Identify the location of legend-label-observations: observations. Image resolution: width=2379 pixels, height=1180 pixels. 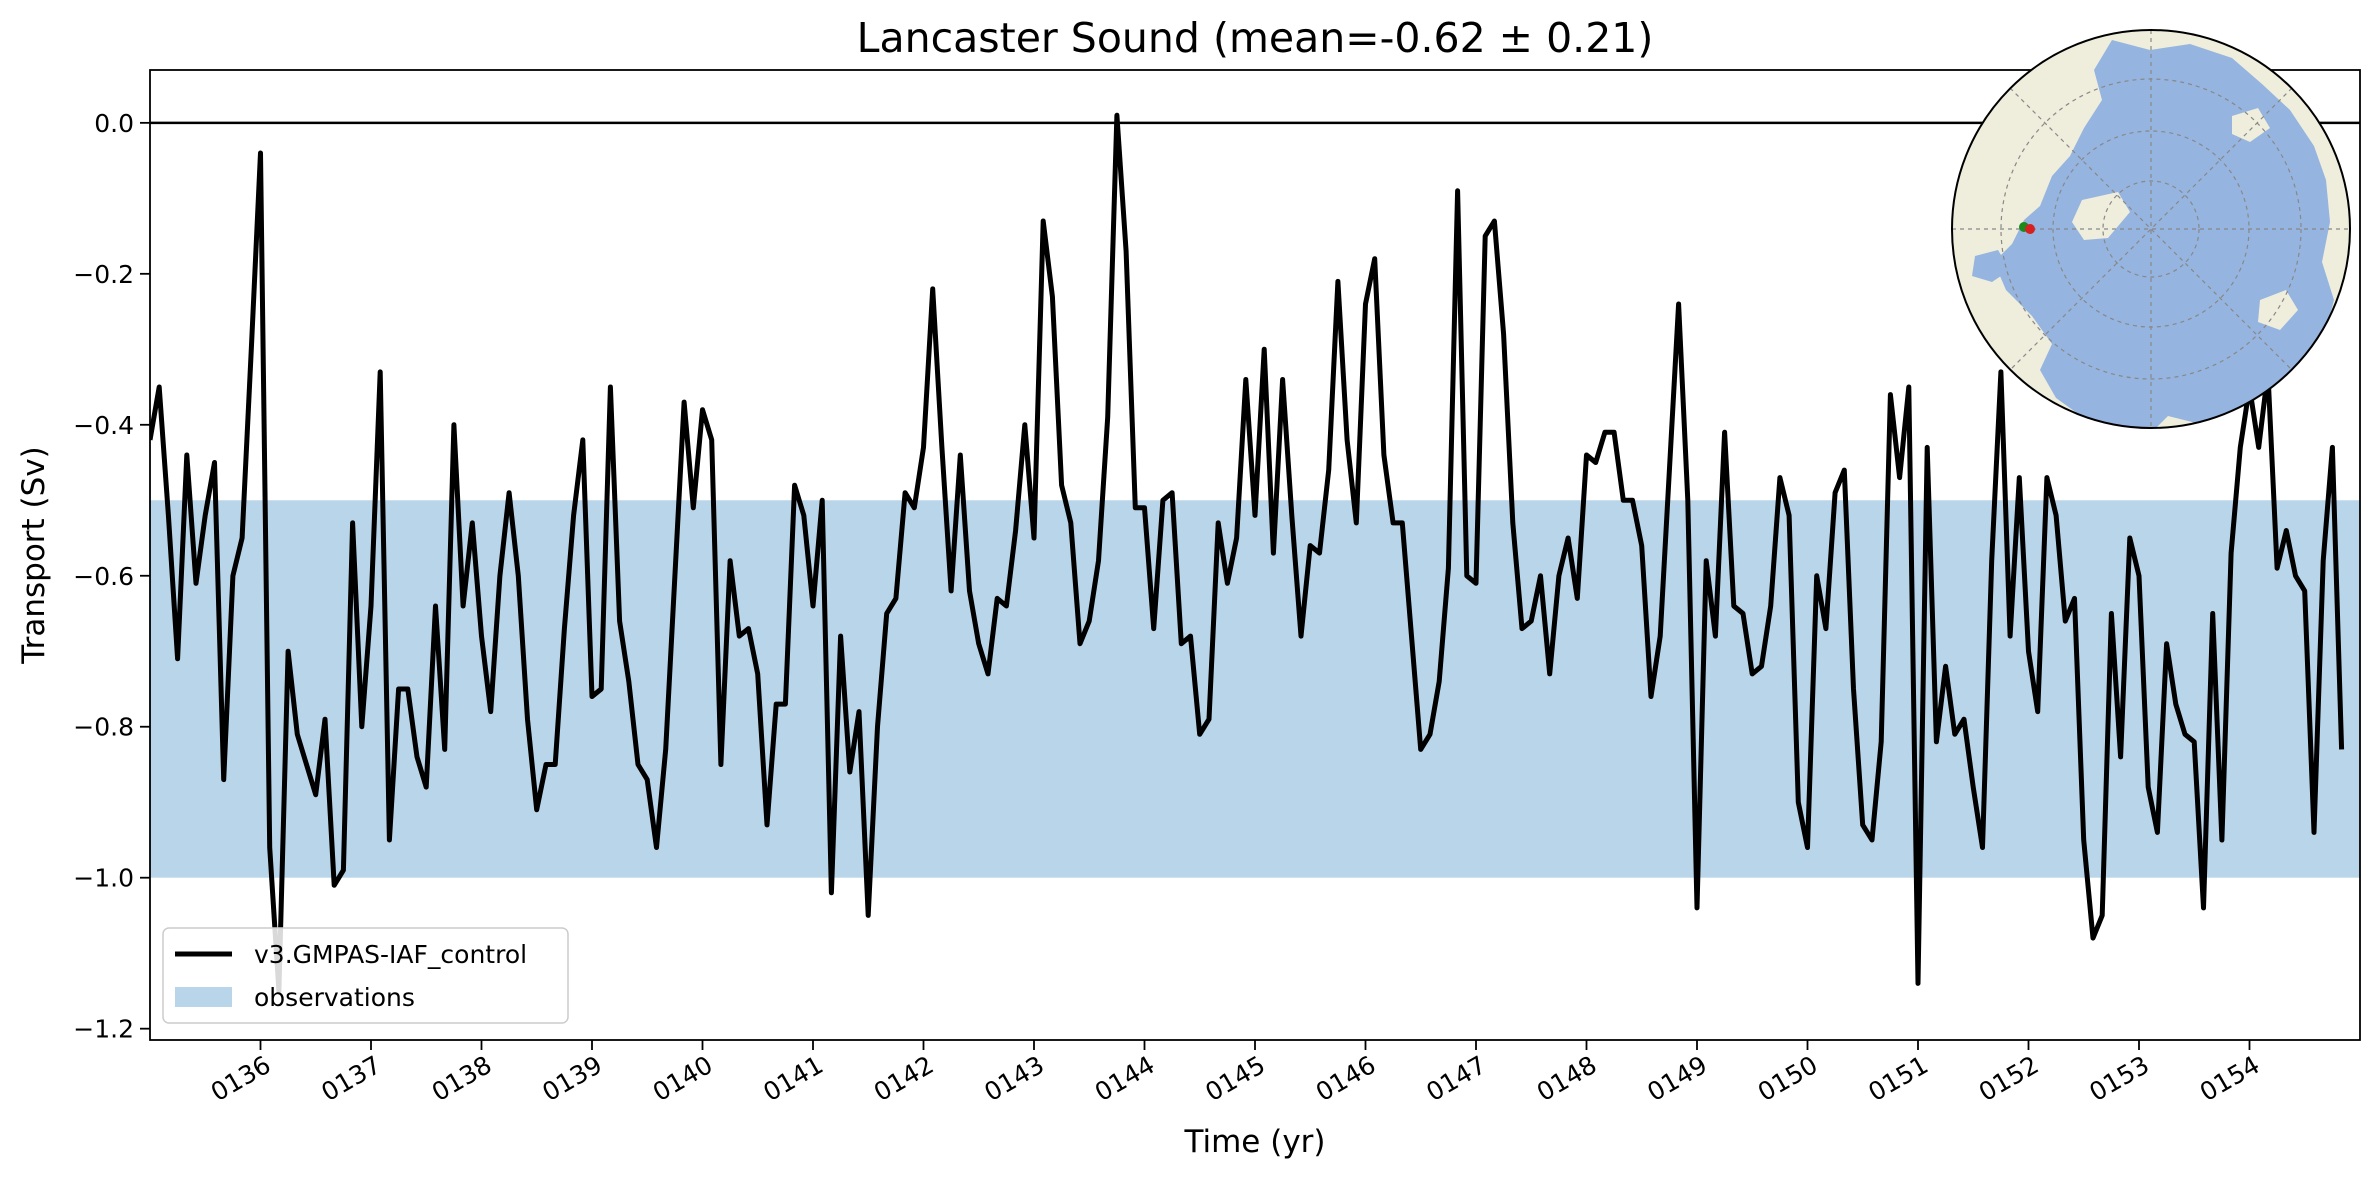
(334, 997).